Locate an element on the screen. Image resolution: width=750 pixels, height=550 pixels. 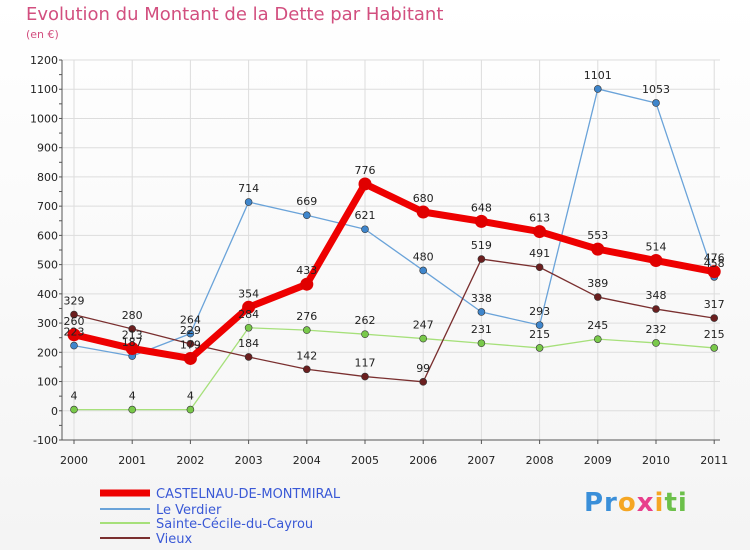
data-label: 354 is located at coordinates (248, 293).